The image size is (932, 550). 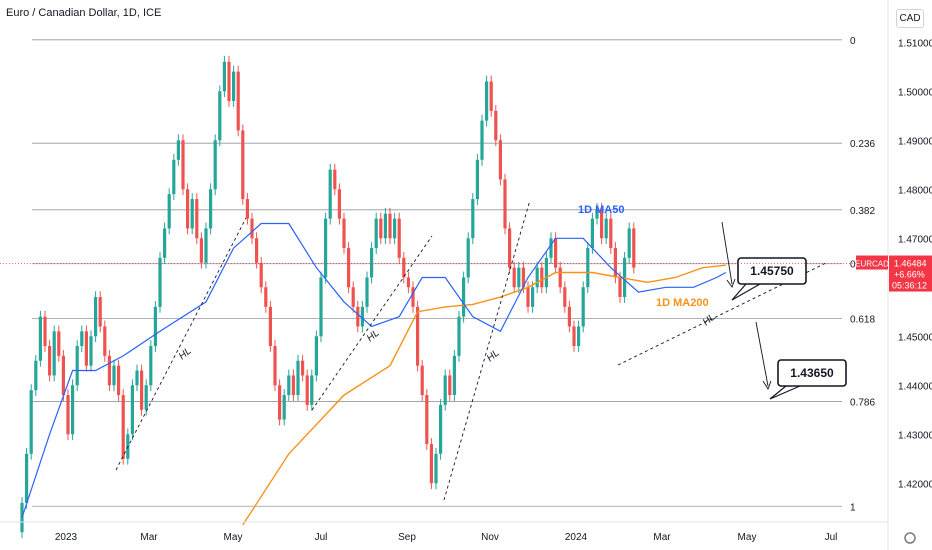 What do you see at coordinates (915, 484) in the screenshot?
I see `price-tick-label: 1.42000` at bounding box center [915, 484].